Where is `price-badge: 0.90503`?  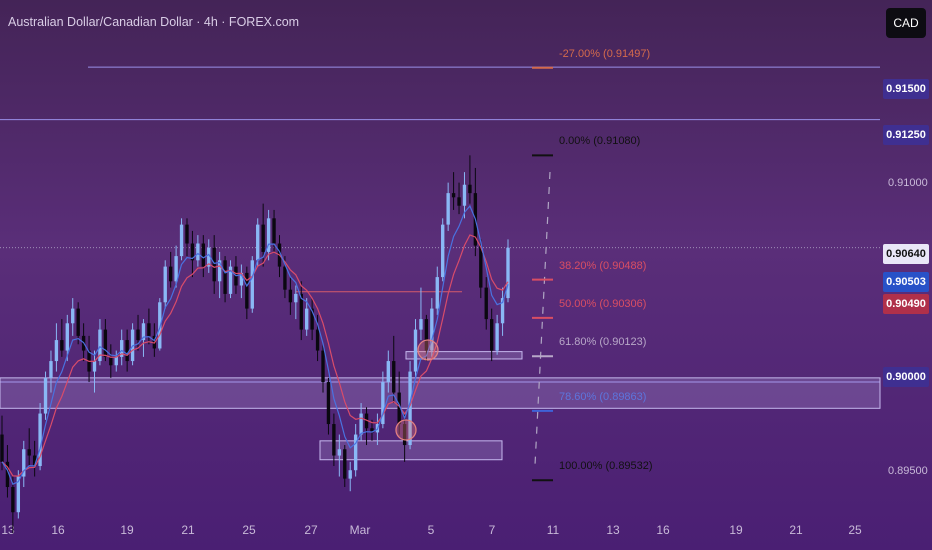
price-badge: 0.90503 is located at coordinates (906, 282).